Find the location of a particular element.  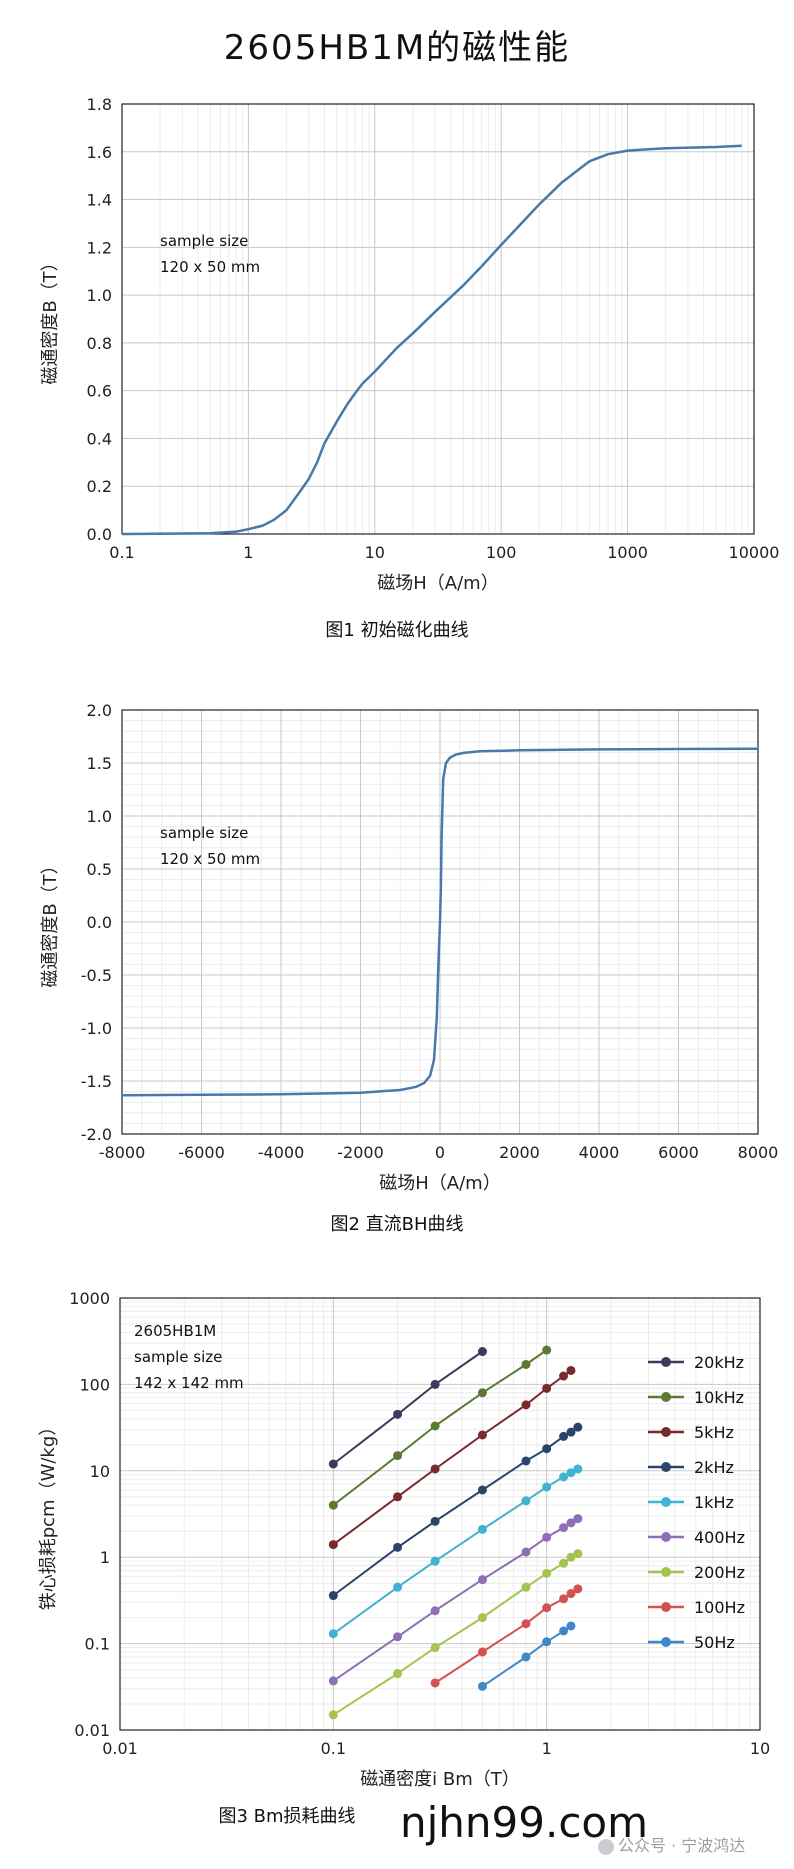

x-tick-label: 10000 is located at coordinates (754, 552).